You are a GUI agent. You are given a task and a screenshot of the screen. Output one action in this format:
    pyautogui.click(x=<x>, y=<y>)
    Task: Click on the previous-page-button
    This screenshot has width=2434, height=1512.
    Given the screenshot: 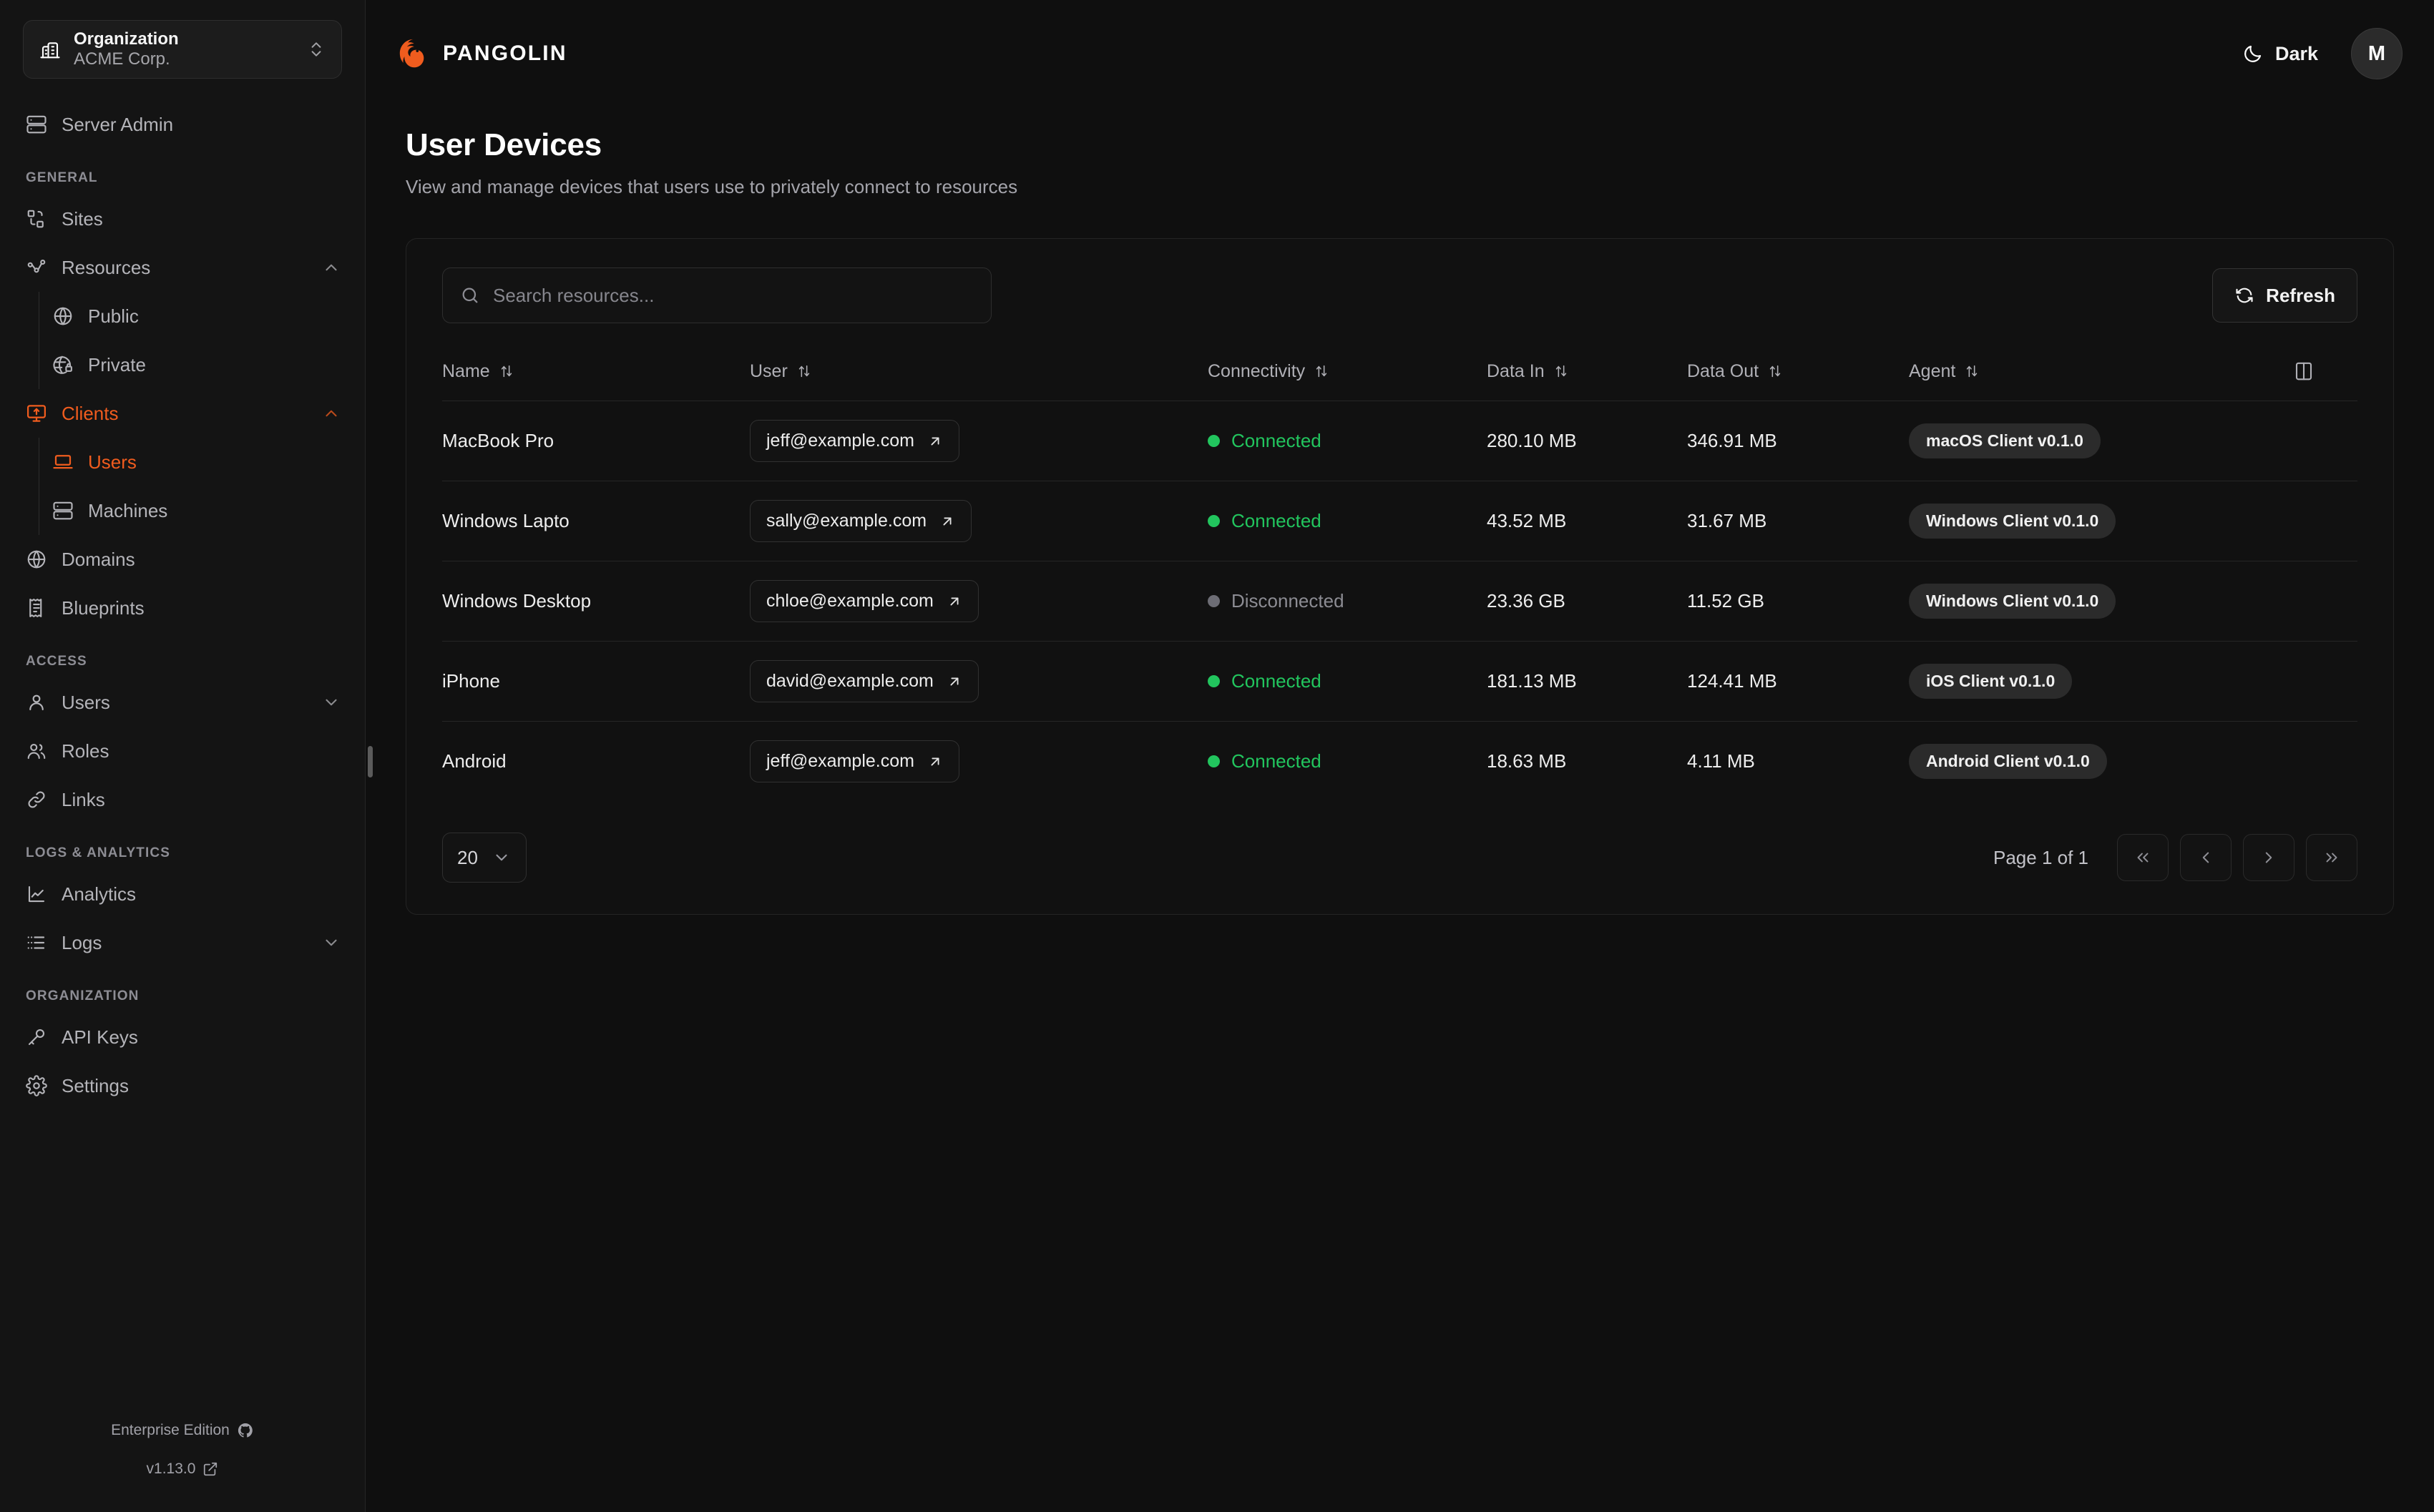 What is the action you would take?
    pyautogui.click(x=2206, y=858)
    